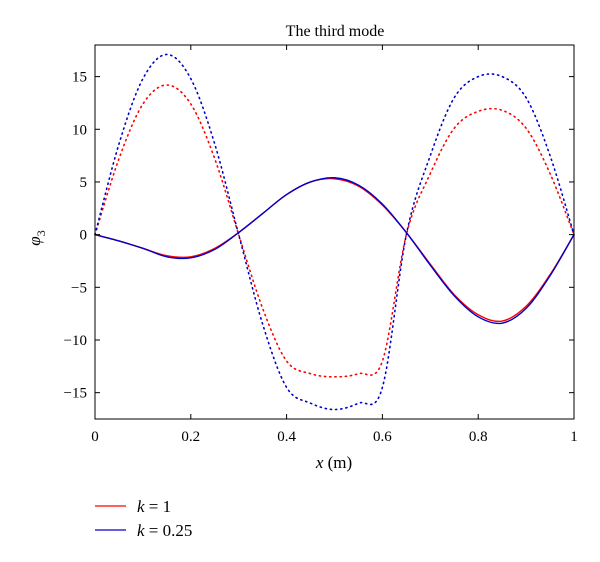  What do you see at coordinates (75, 394) in the screenshot?
I see `y-tick-label: −15` at bounding box center [75, 394].